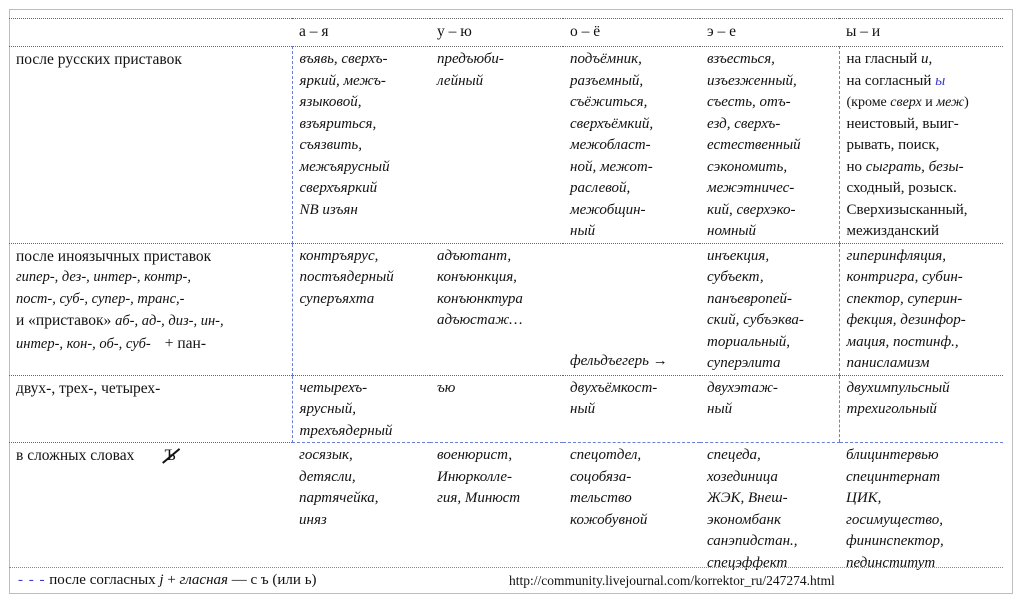 This screenshot has height=605, width=1024. I want to click on cell-line: суперэлита, so click(744, 363).